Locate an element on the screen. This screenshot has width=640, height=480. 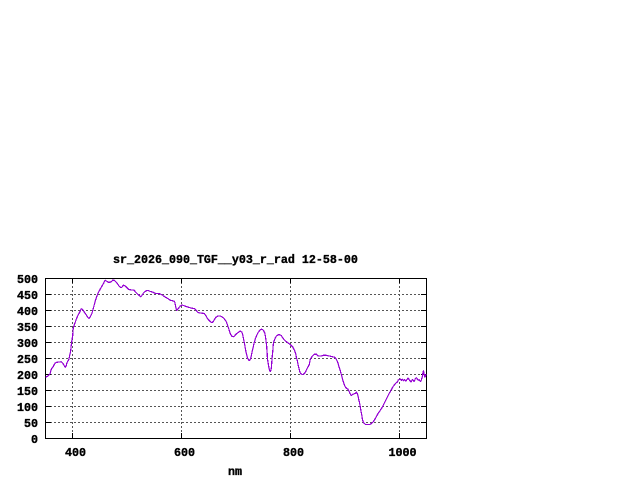
svg-text: 1000 is located at coordinates (403, 453).